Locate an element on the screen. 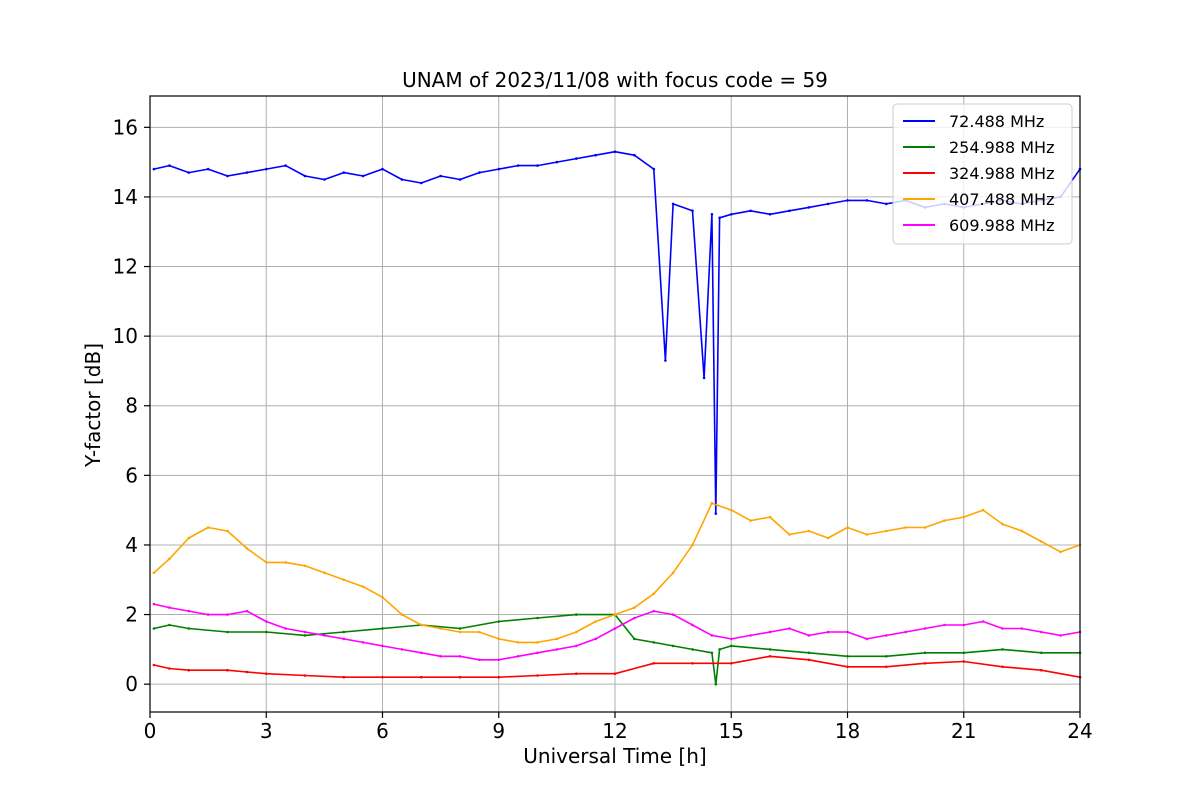 This screenshot has width=1200, height=800. legend-label: 609.988 MHz is located at coordinates (1001, 225).